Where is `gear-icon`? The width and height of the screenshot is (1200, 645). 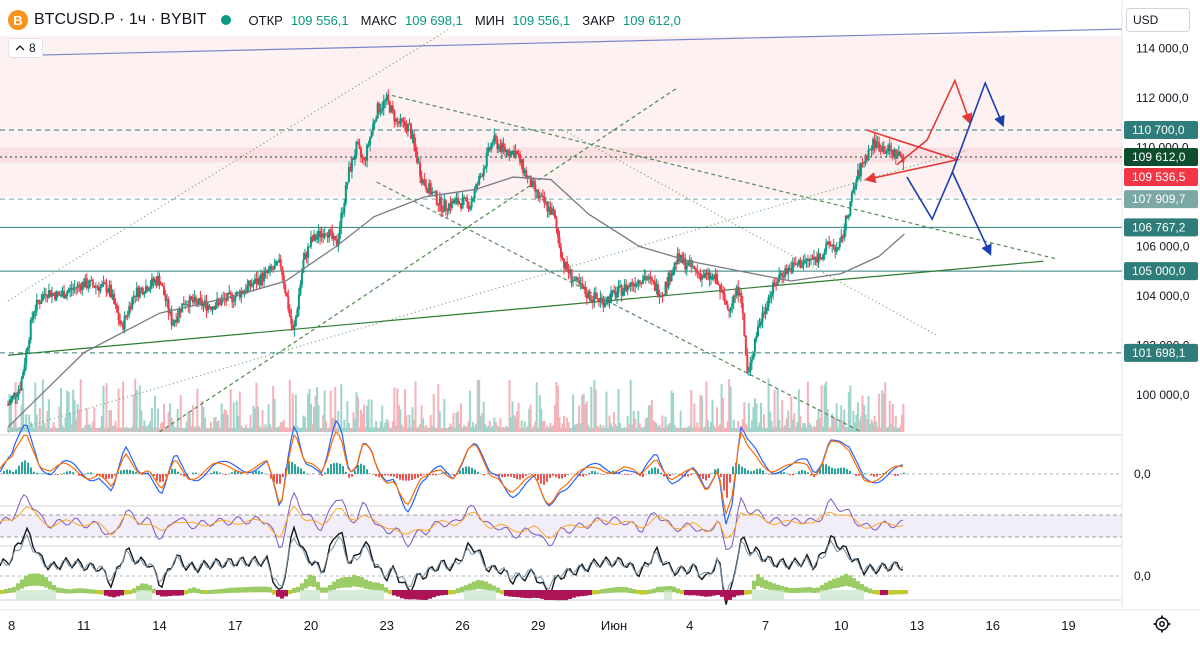 gear-icon is located at coordinates (1162, 624).